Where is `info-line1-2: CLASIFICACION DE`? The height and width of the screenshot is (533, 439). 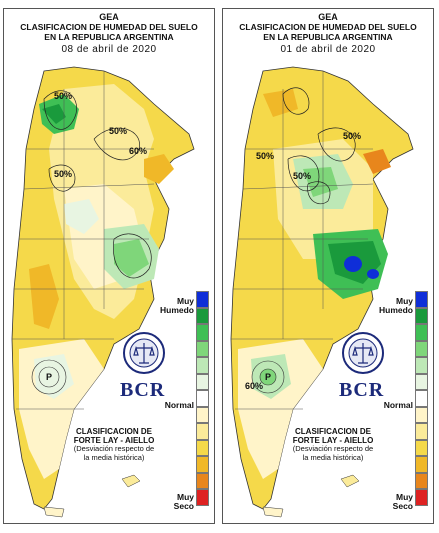 info-line1-2: CLASIFICACION DE is located at coordinates (333, 431).